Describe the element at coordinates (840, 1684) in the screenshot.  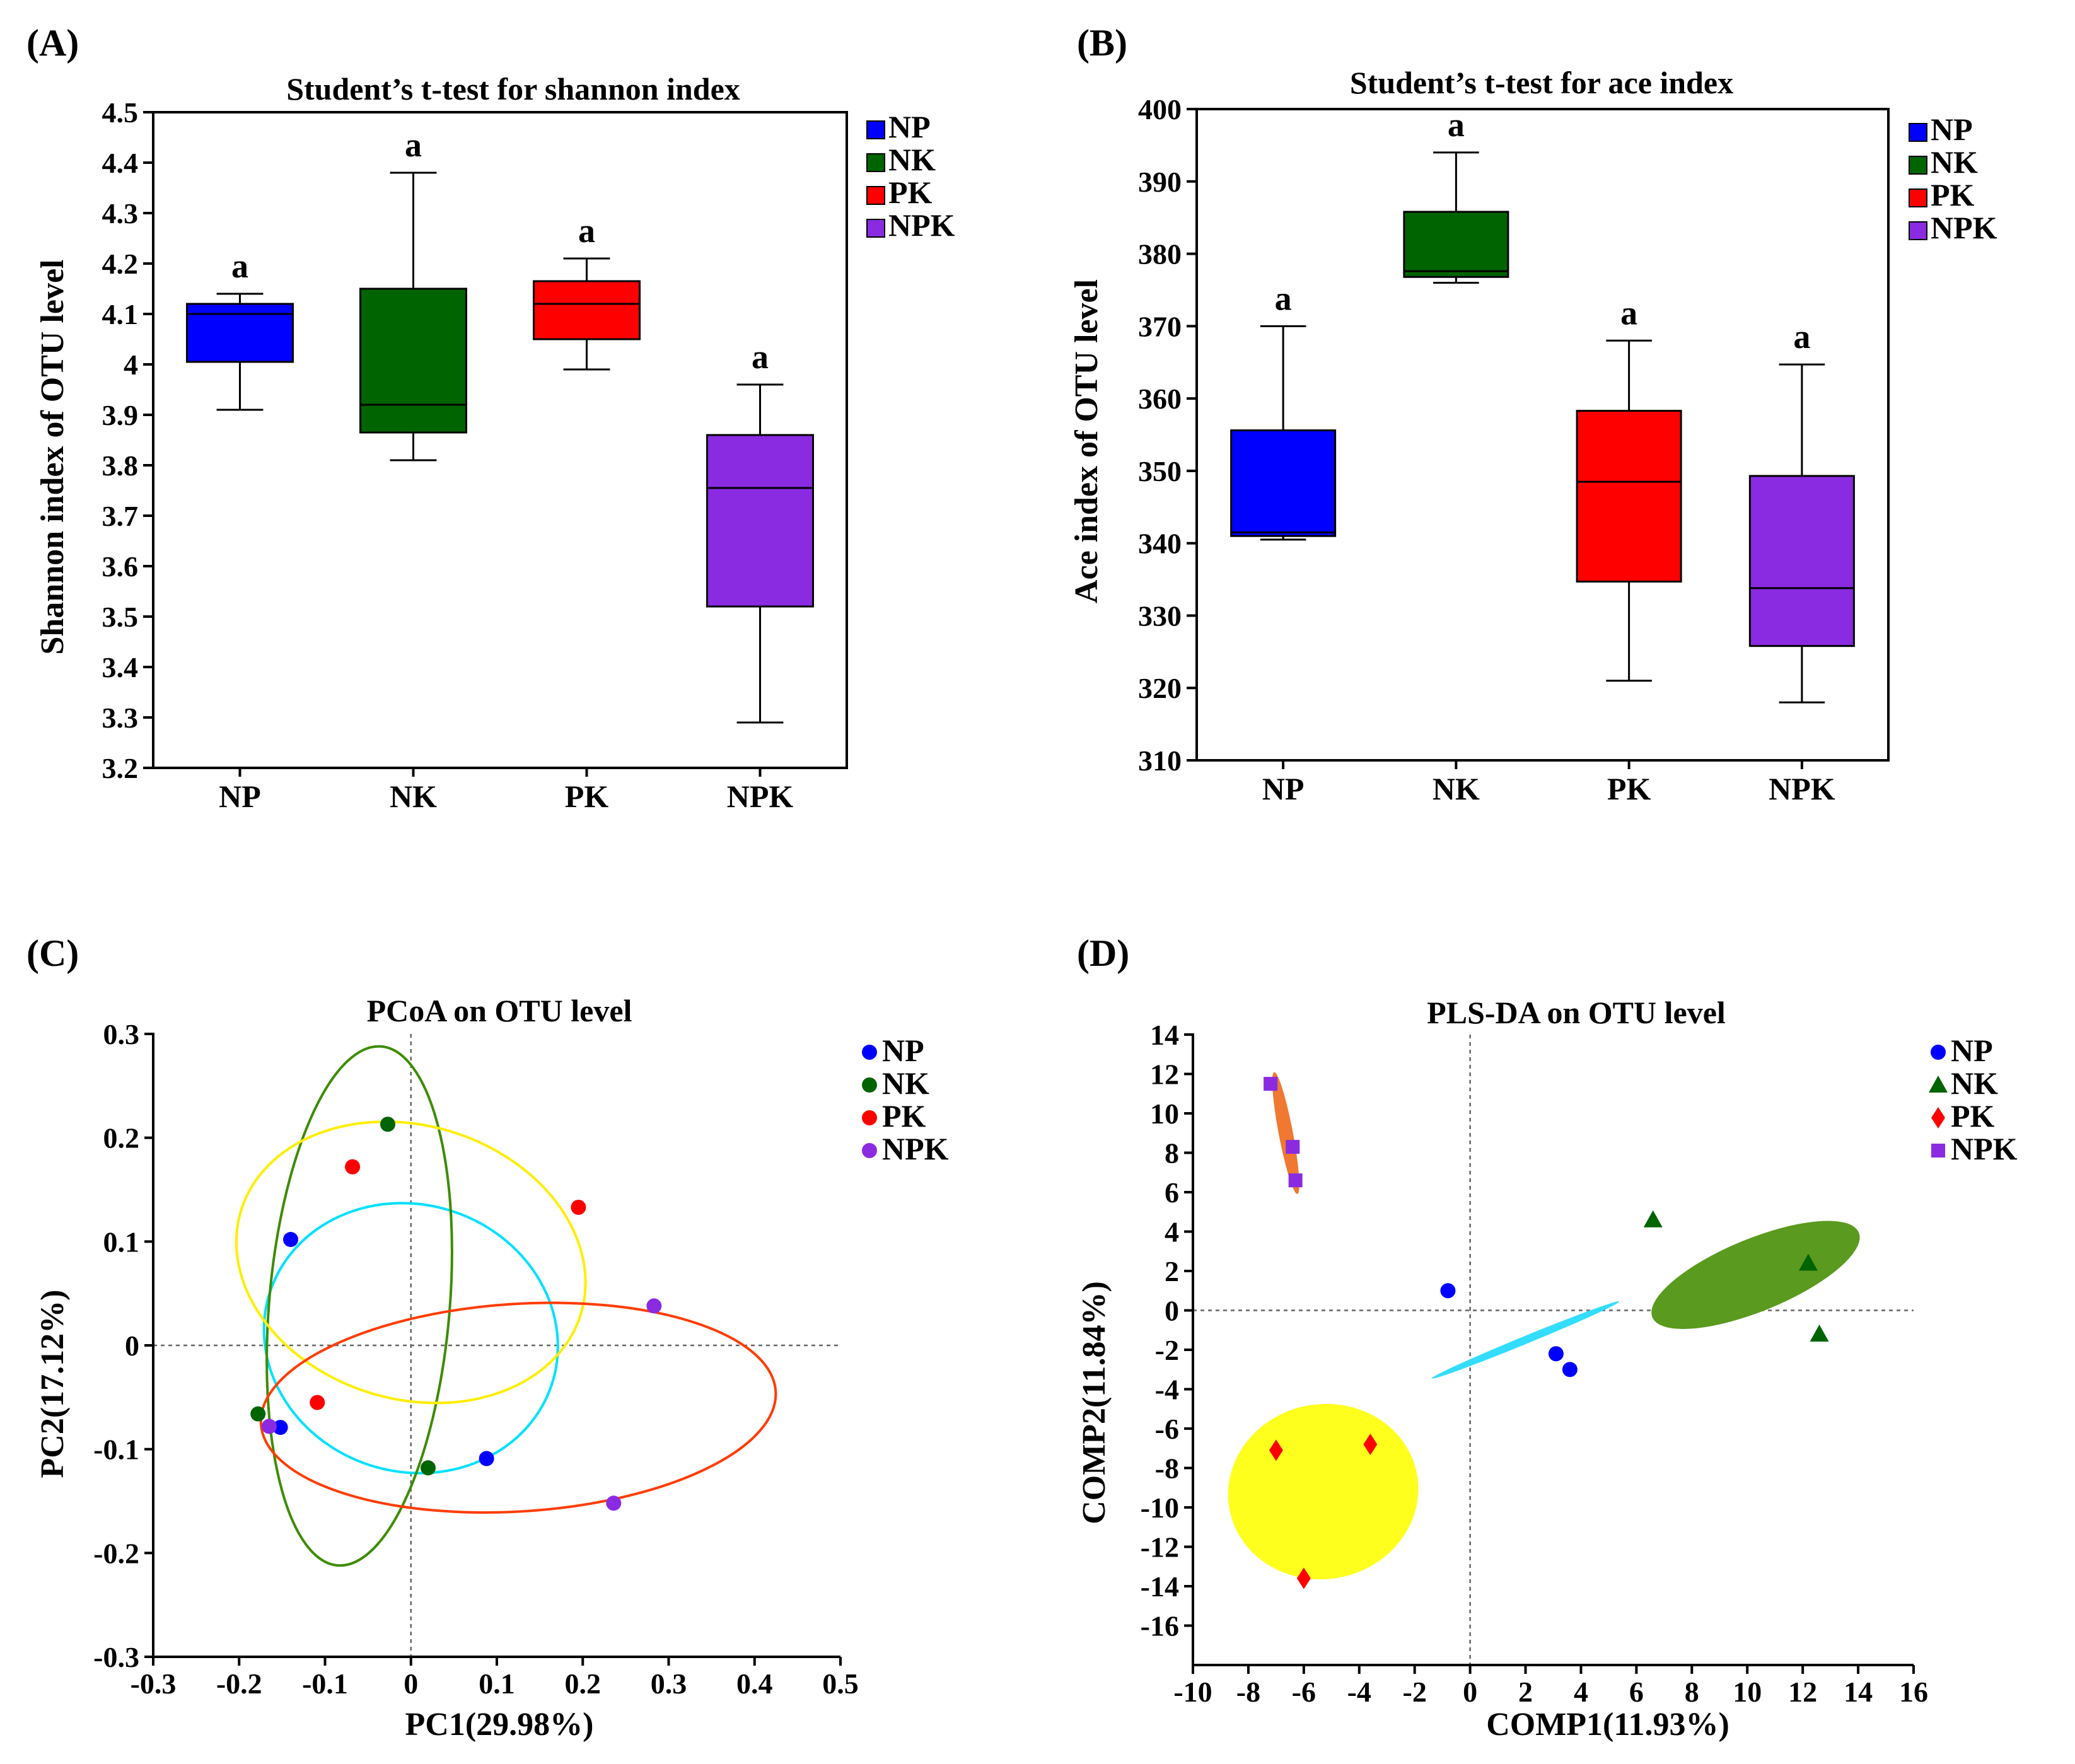
I see `x-tick-label: 0.5` at that location.